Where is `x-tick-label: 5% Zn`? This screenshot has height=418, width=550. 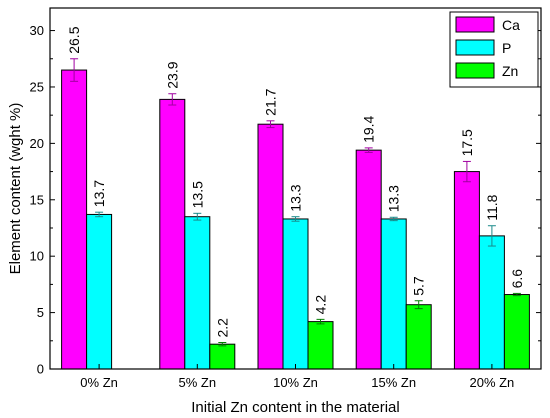 x-tick-label: 5% Zn is located at coordinates (198, 382).